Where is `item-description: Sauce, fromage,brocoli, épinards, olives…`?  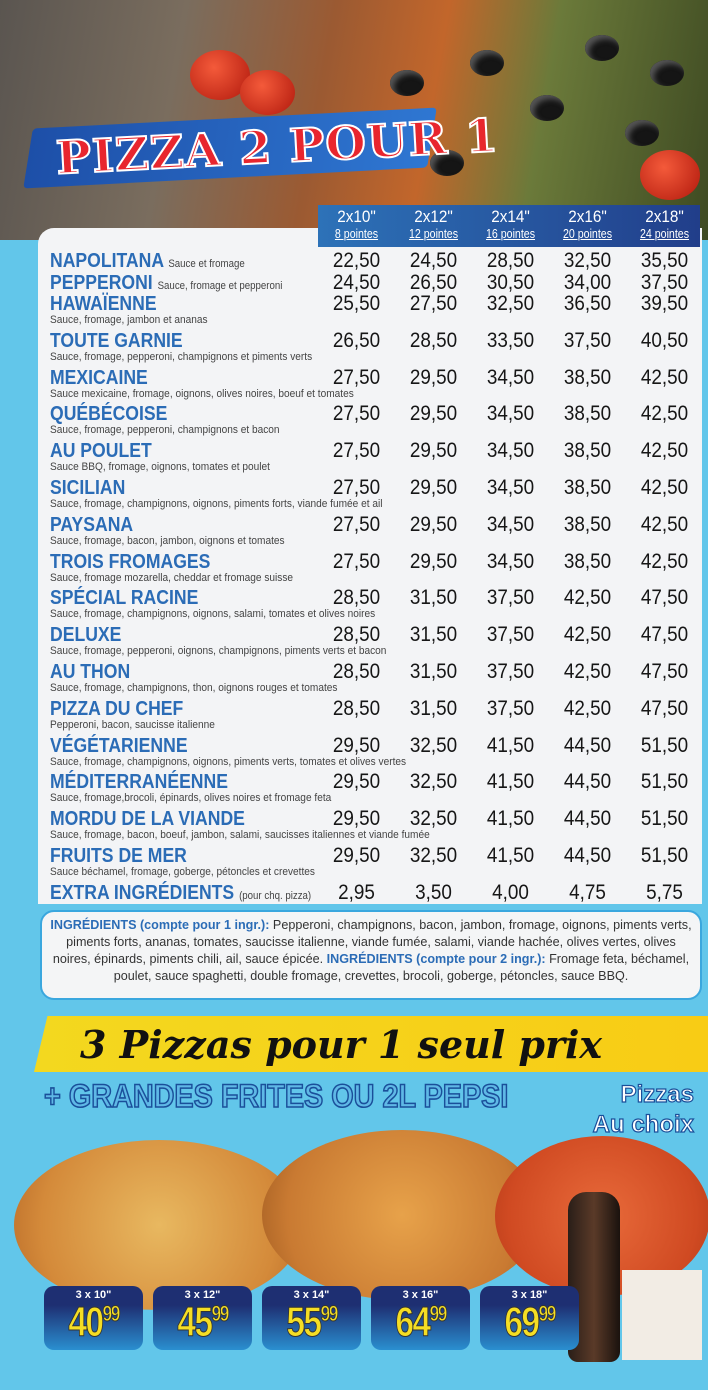
item-description: Sauce, fromage,brocoli, épinards, olives… is located at coordinates (191, 798).